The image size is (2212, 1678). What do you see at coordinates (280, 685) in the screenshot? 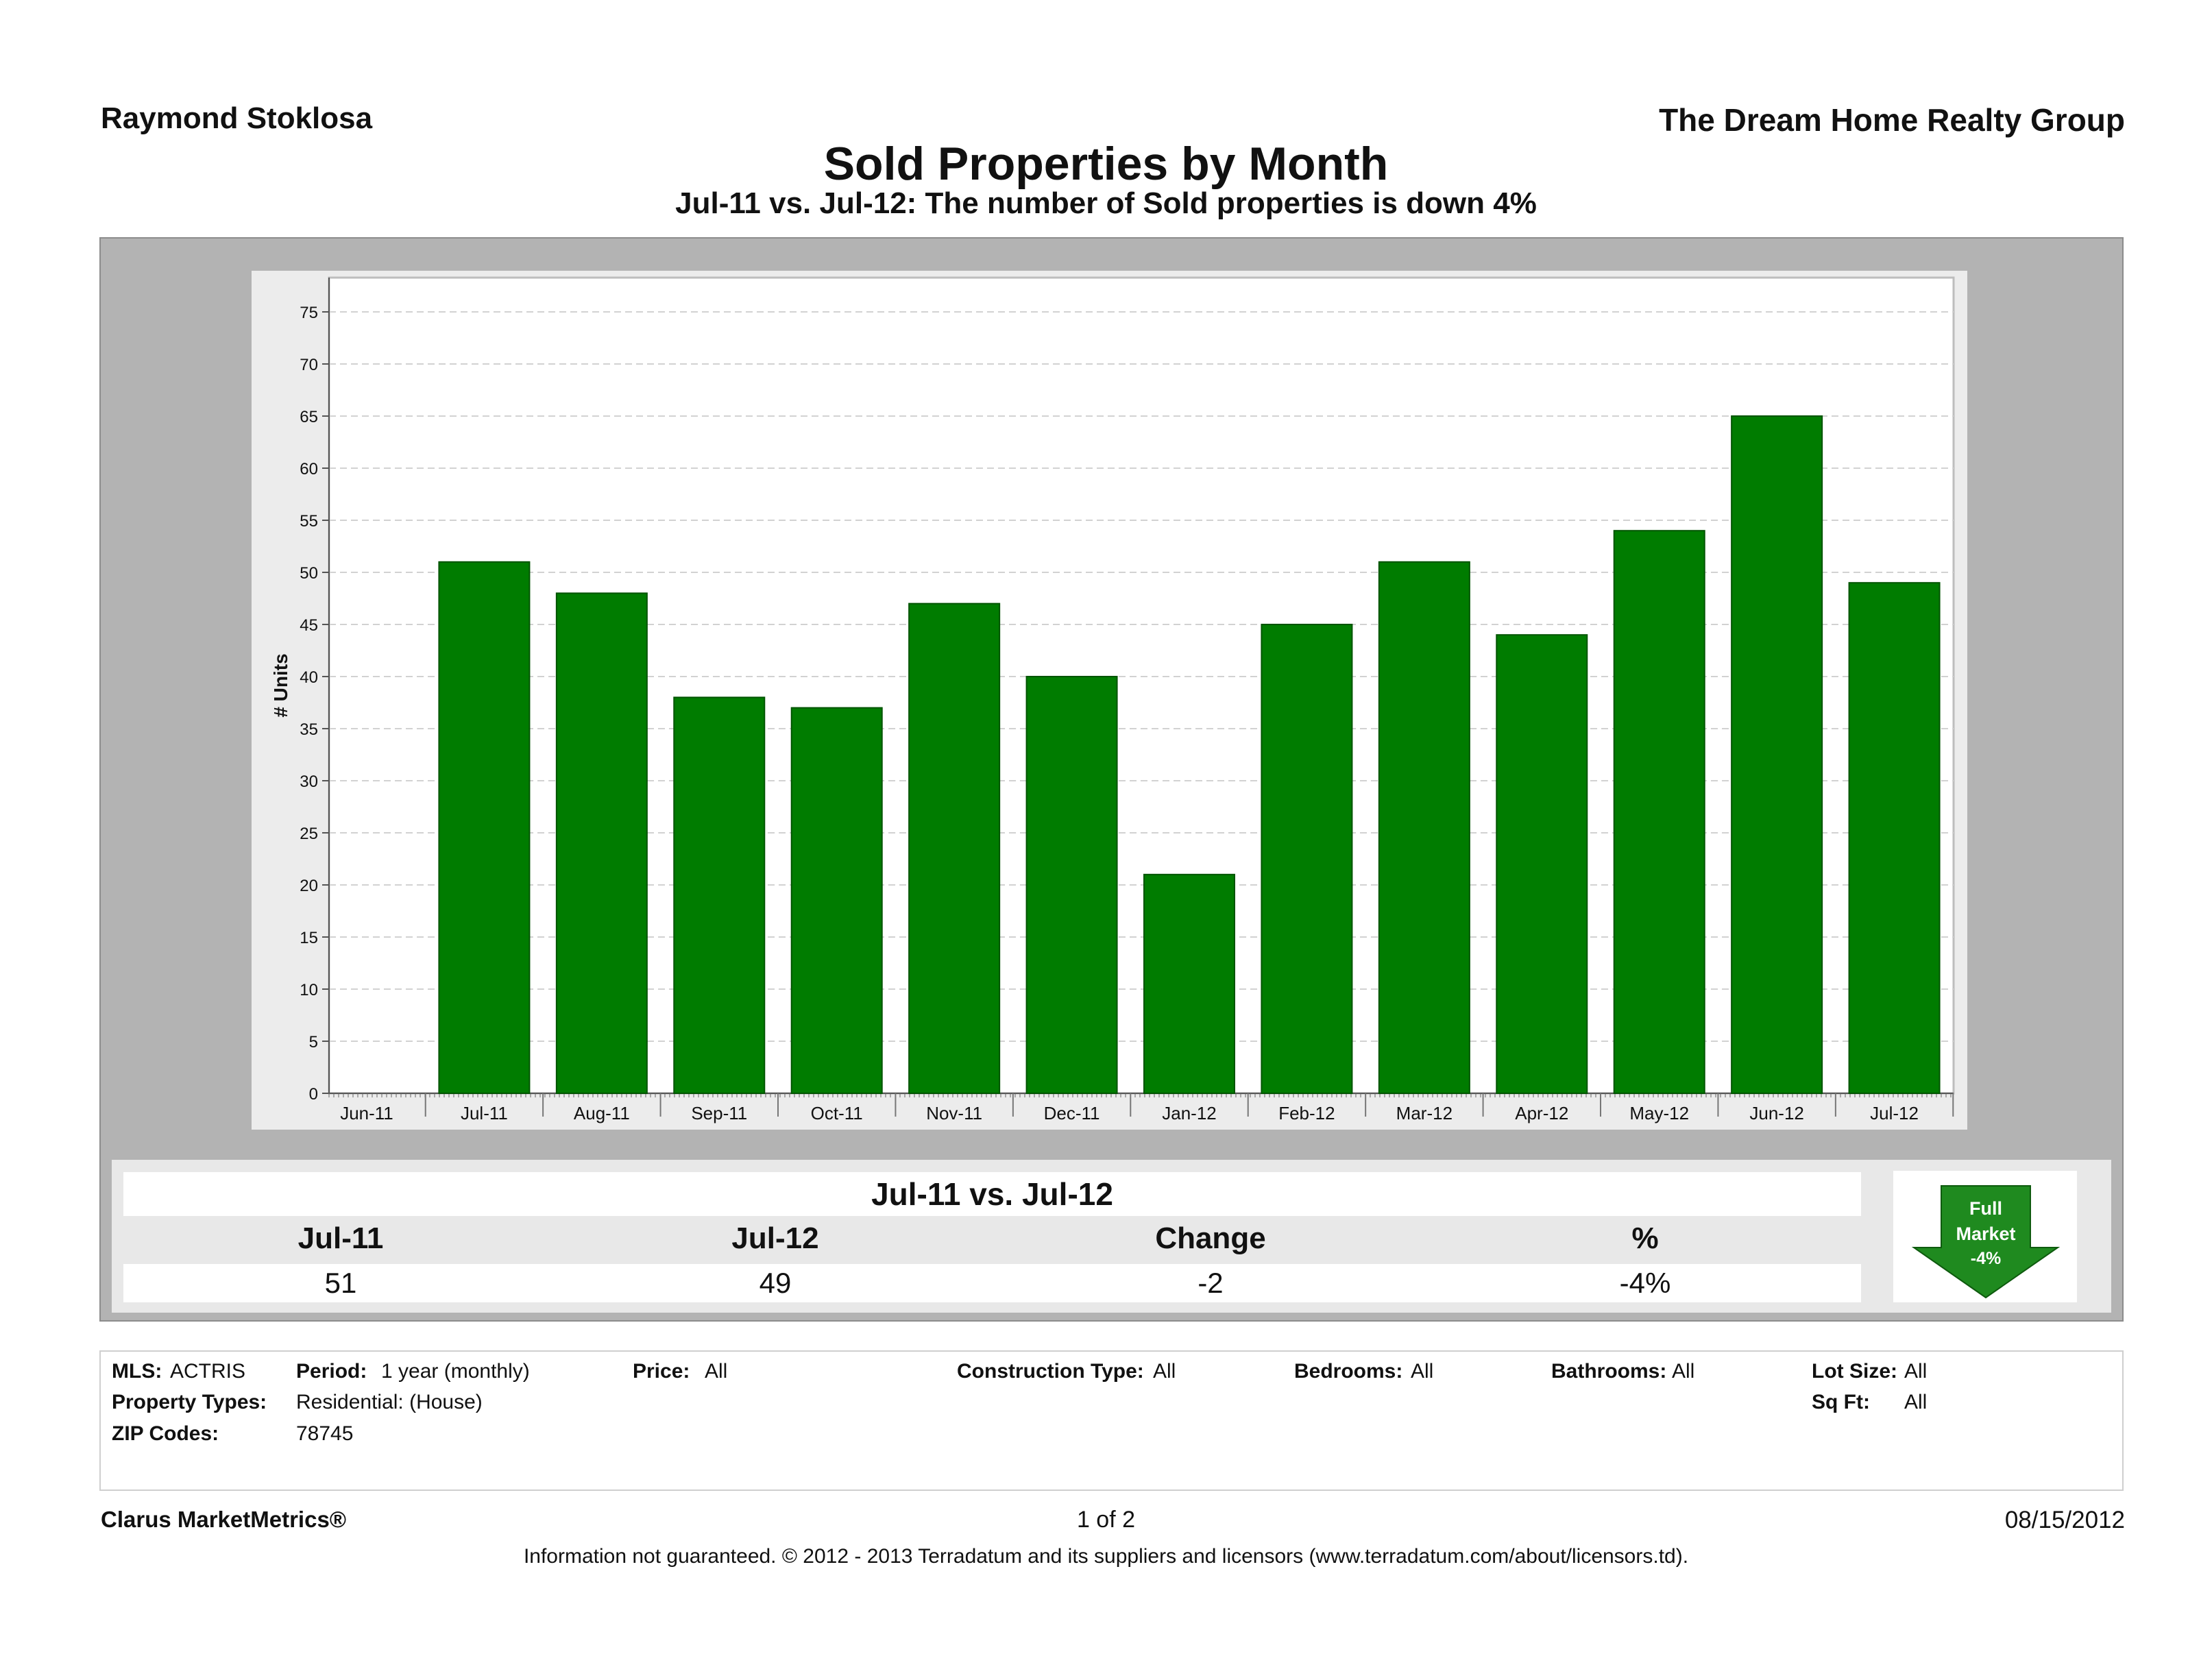
I see `y-axis-title: # Units` at bounding box center [280, 685].